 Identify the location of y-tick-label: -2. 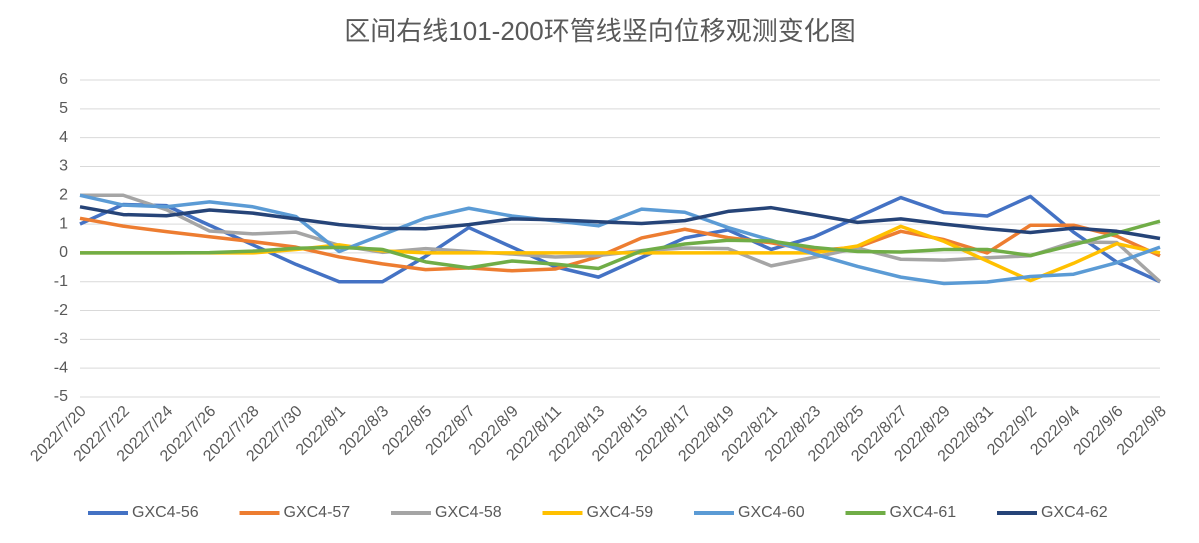
(61, 310).